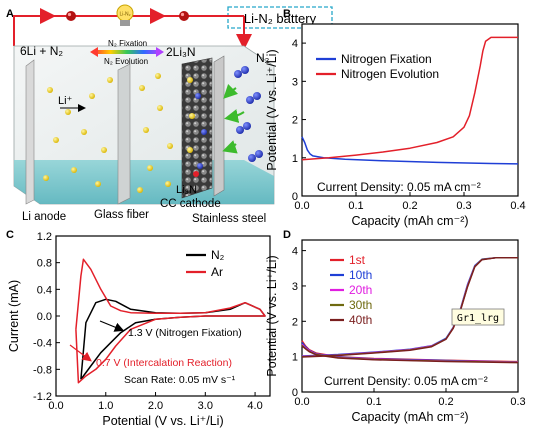 The image size is (550, 437). I want to click on tooltip-box, so click(478, 317).